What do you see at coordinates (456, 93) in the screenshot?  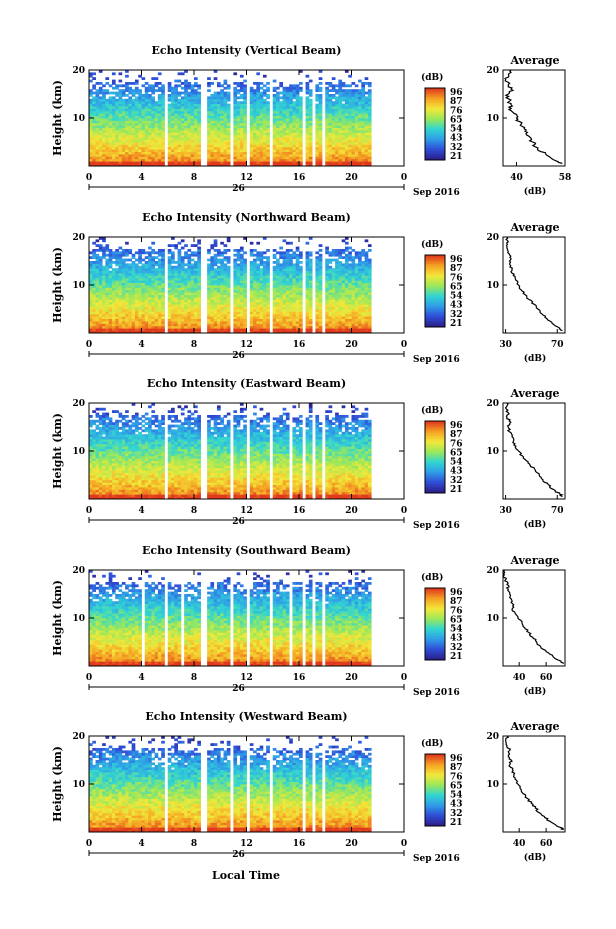 I see `colorbar-tick-label: 96` at bounding box center [456, 93].